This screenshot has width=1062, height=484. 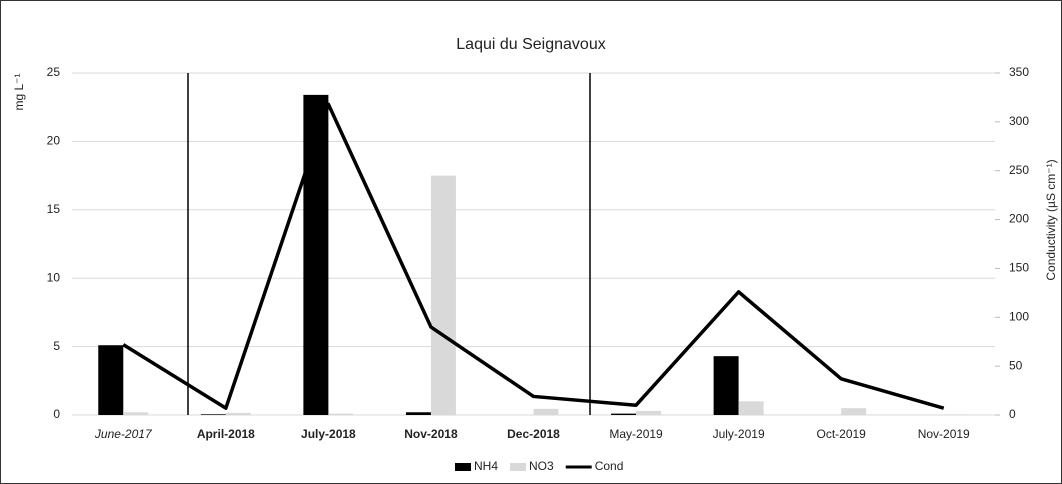 I want to click on legend-label: Cond, so click(x=609, y=466).